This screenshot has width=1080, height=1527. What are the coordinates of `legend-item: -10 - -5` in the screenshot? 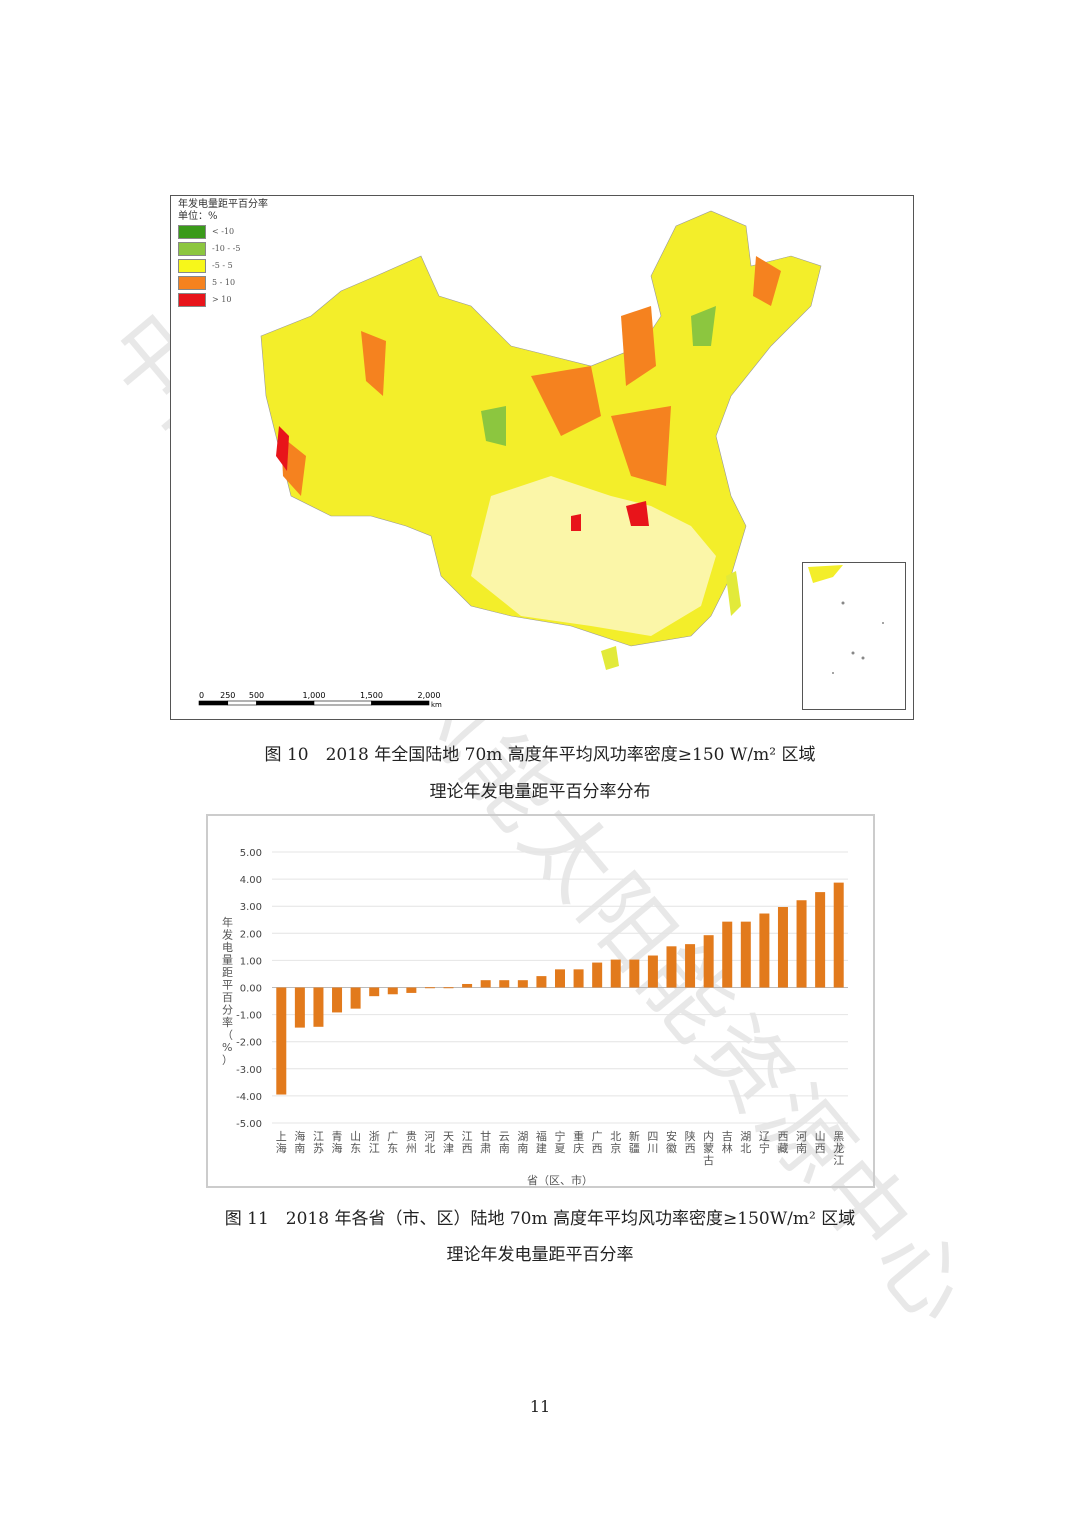 It's located at (223, 248).